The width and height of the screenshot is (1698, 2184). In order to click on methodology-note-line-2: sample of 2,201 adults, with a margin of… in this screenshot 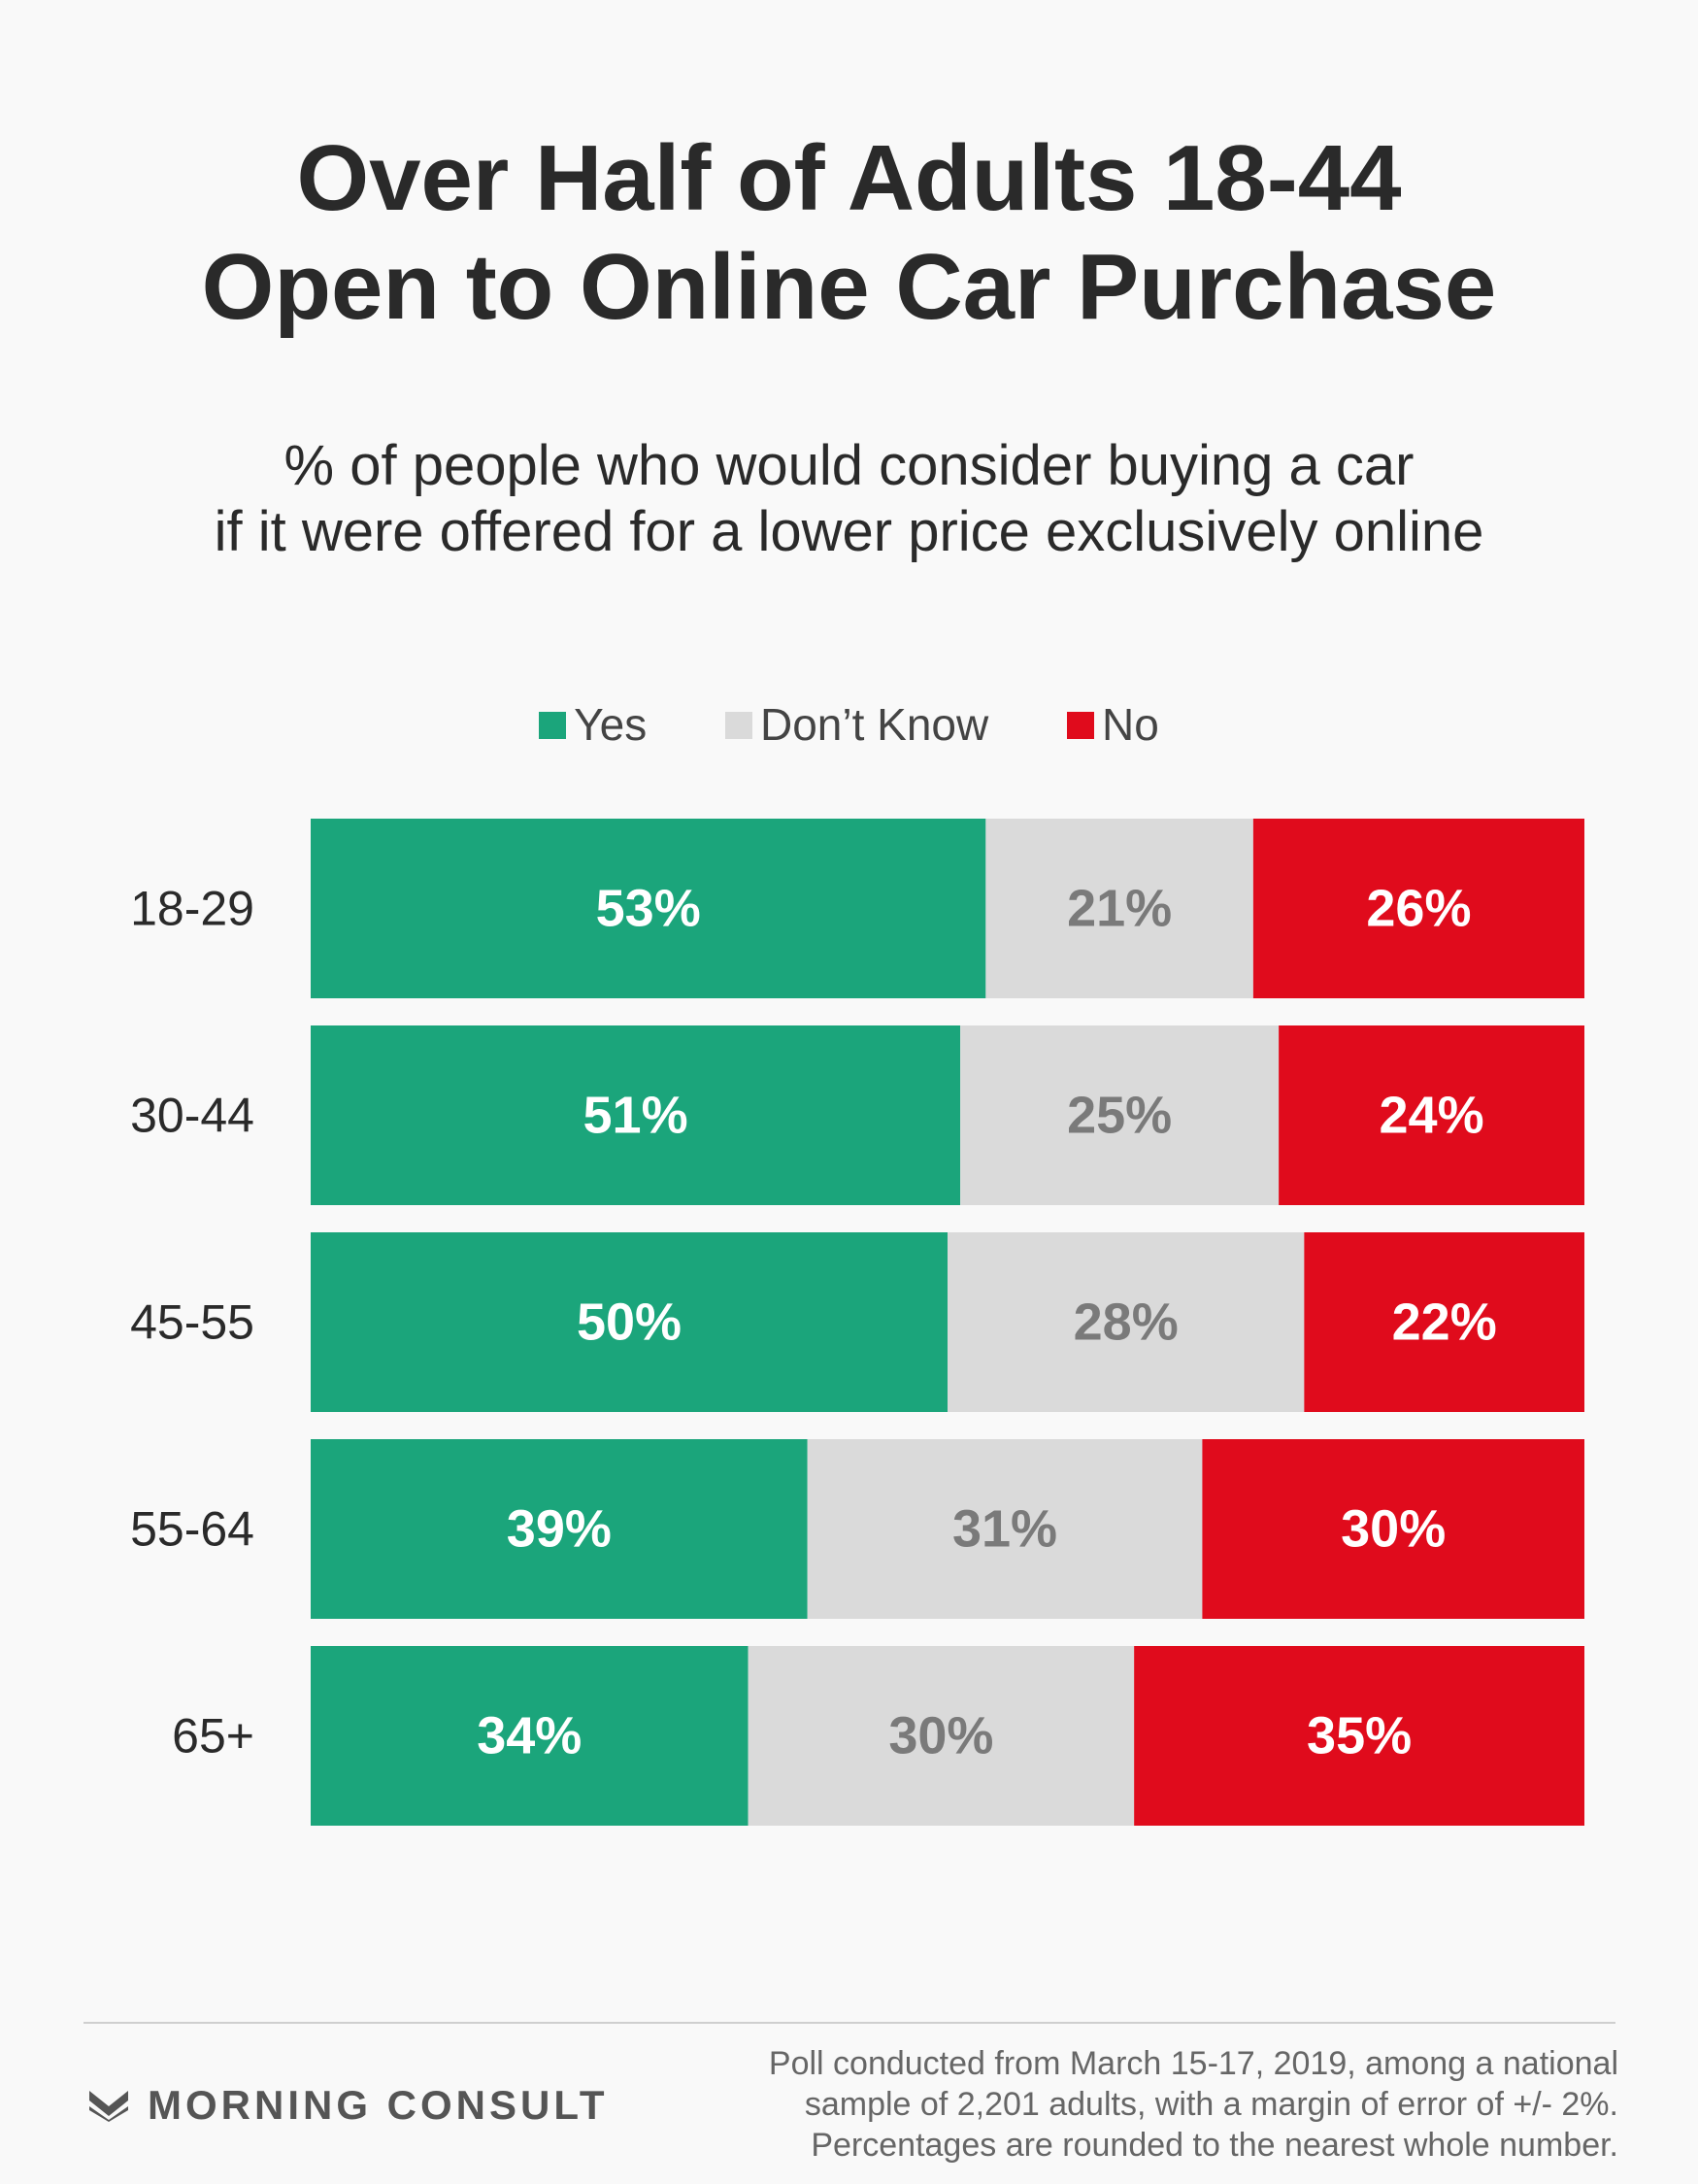, I will do `click(1211, 2104)`.